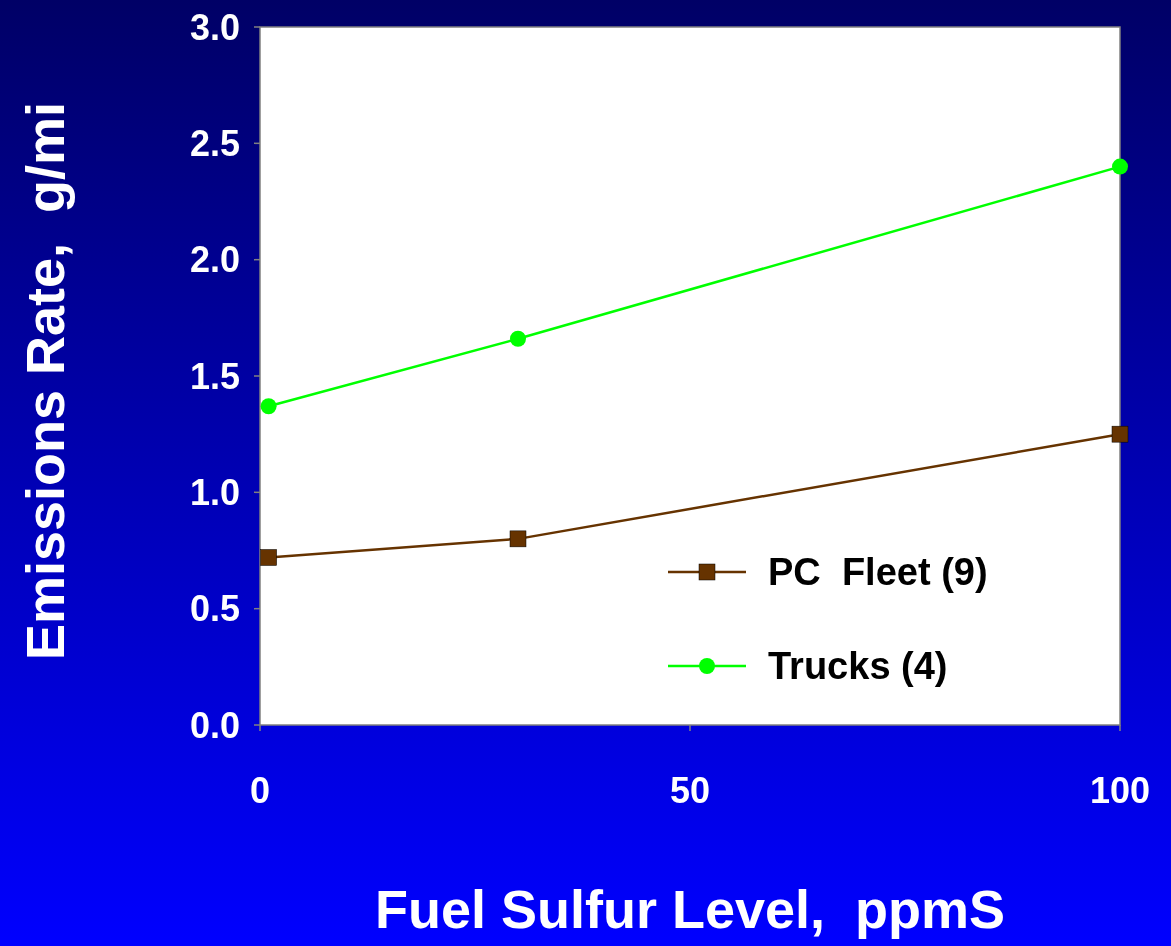  What do you see at coordinates (214, 725) in the screenshot?
I see `y-tick-label: 0.0` at bounding box center [214, 725].